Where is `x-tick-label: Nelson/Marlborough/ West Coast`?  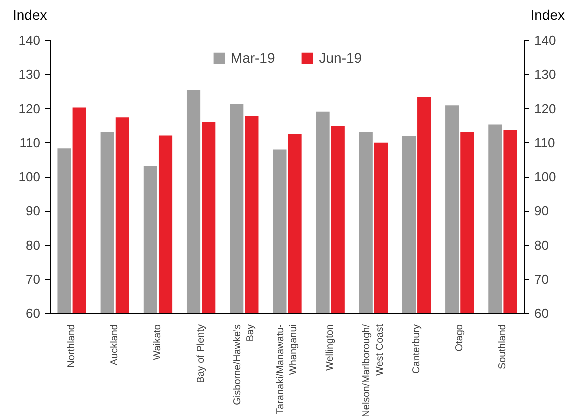 x-tick-label: Nelson/Marlborough/ West Coast is located at coordinates (374, 370).